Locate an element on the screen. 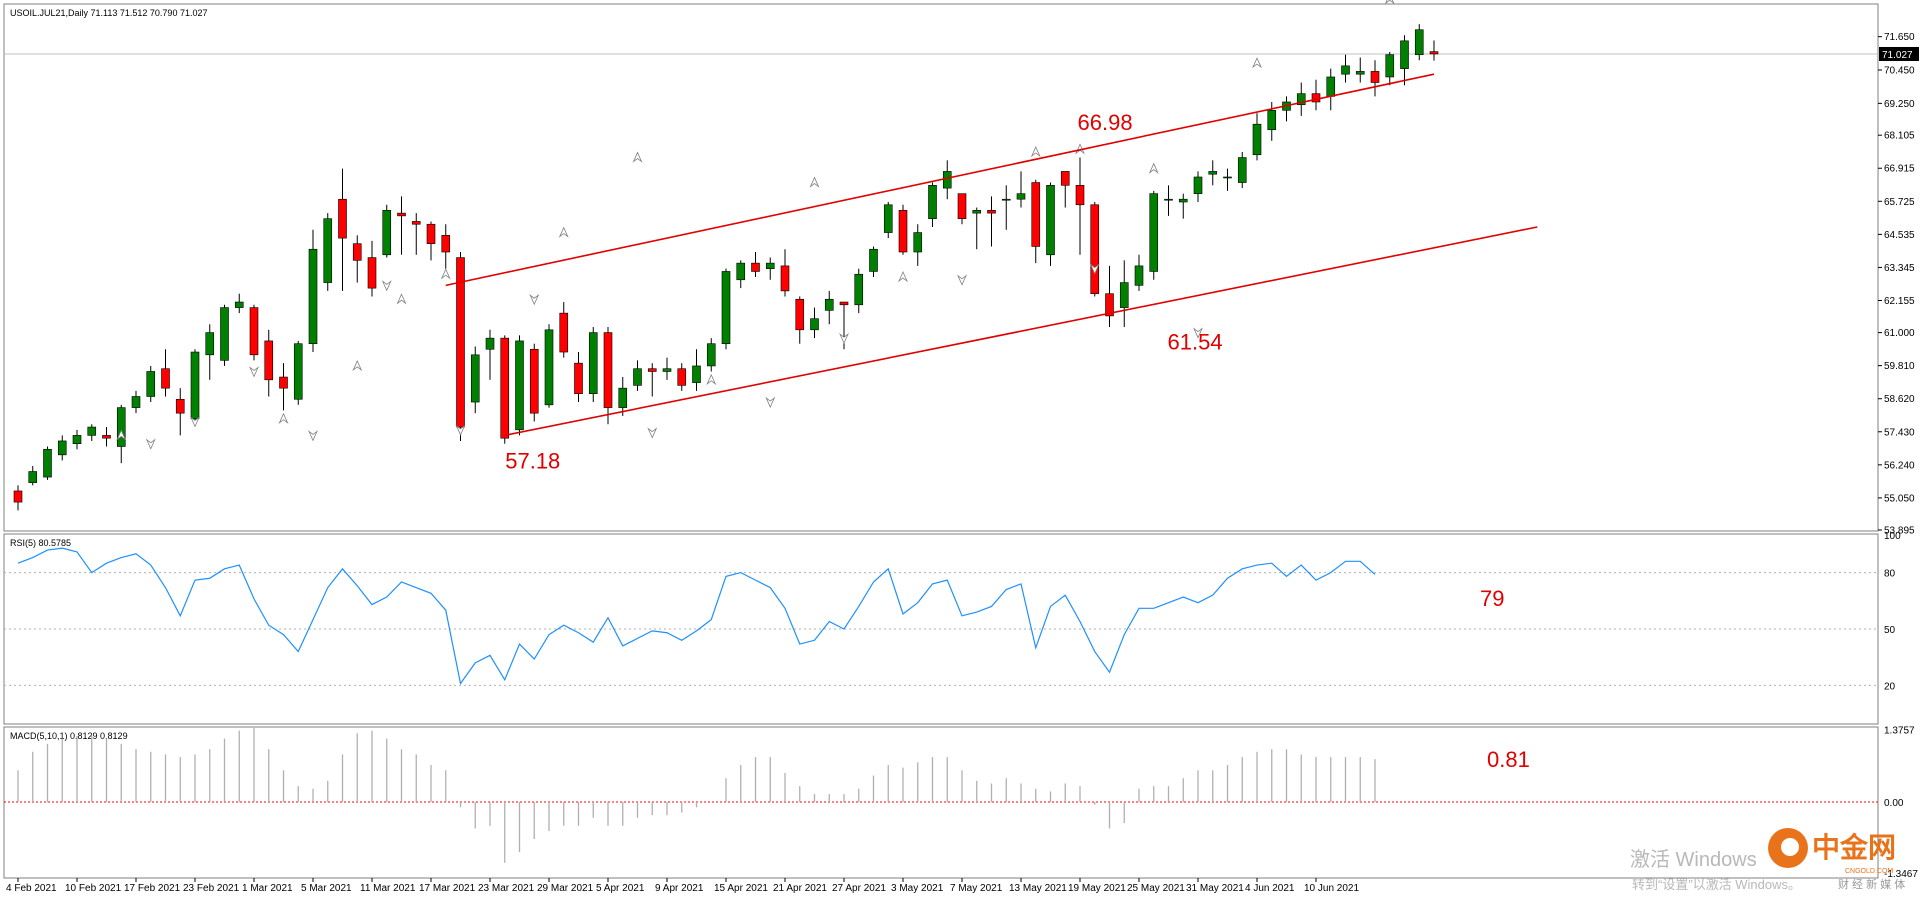 The width and height of the screenshot is (1920, 905). rsi-line is located at coordinates (696, 616).